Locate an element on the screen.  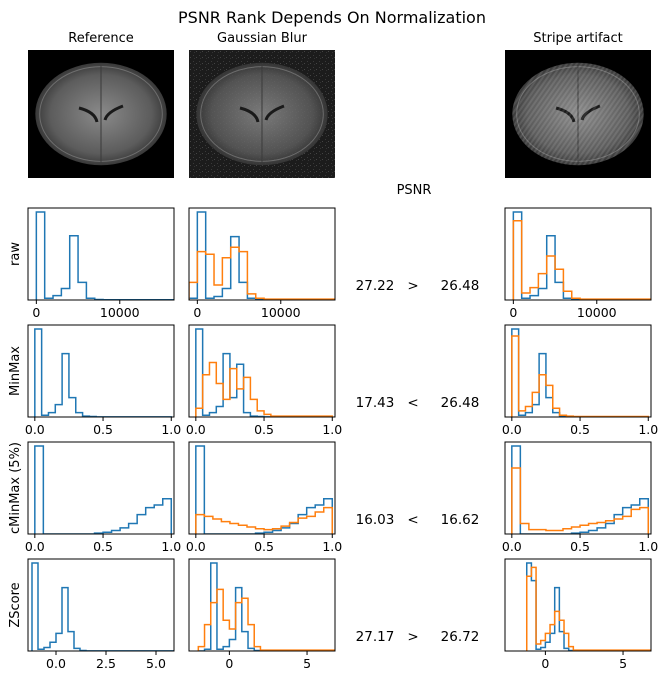
histogram-gaussian-blur-2: 0.0 0.5 1.0 is located at coordinates (264, 497).